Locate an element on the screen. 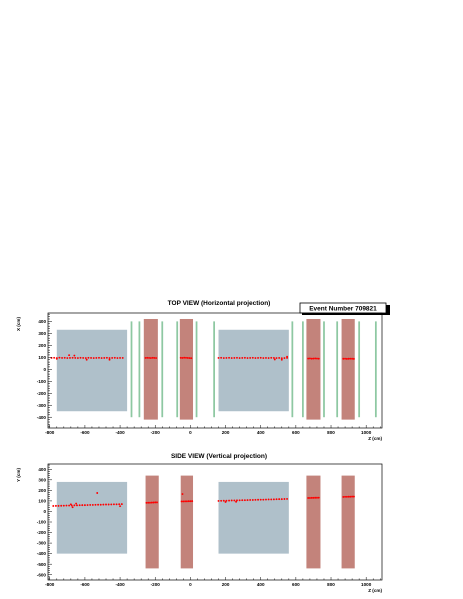  top-view-x-tick-label--600: -600 is located at coordinates (85, 432).